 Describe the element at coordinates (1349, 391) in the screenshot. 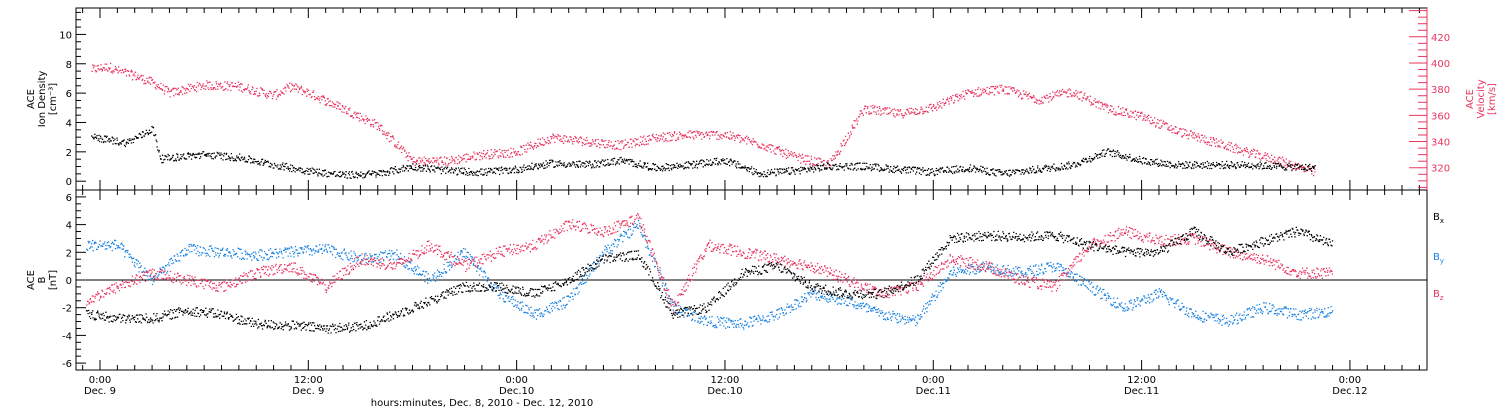

I see `x-tick-label-date: Dec.12` at that location.